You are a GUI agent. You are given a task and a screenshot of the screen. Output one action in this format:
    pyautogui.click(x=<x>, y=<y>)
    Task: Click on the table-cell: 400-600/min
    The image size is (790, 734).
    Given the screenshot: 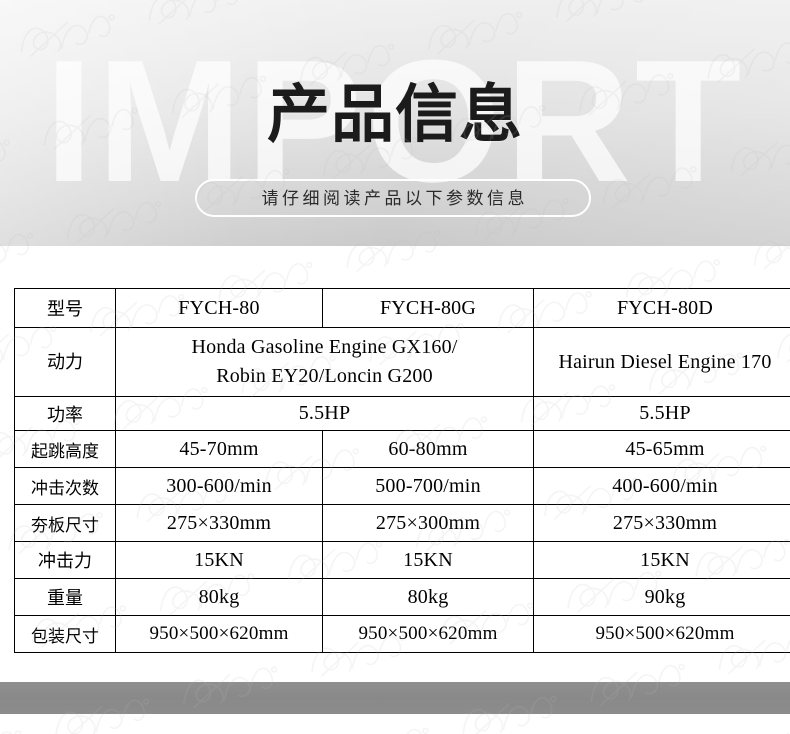 What is the action you would take?
    pyautogui.click(x=661, y=486)
    